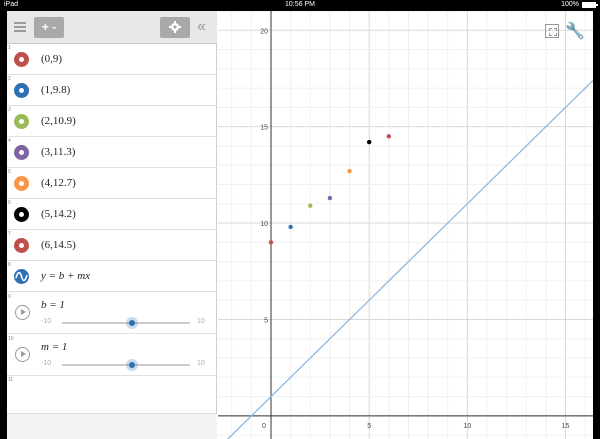 This screenshot has width=600, height=439. What do you see at coordinates (112, 355) in the screenshot?
I see `slider-row-m: 10 m = 1 -10 10` at bounding box center [112, 355].